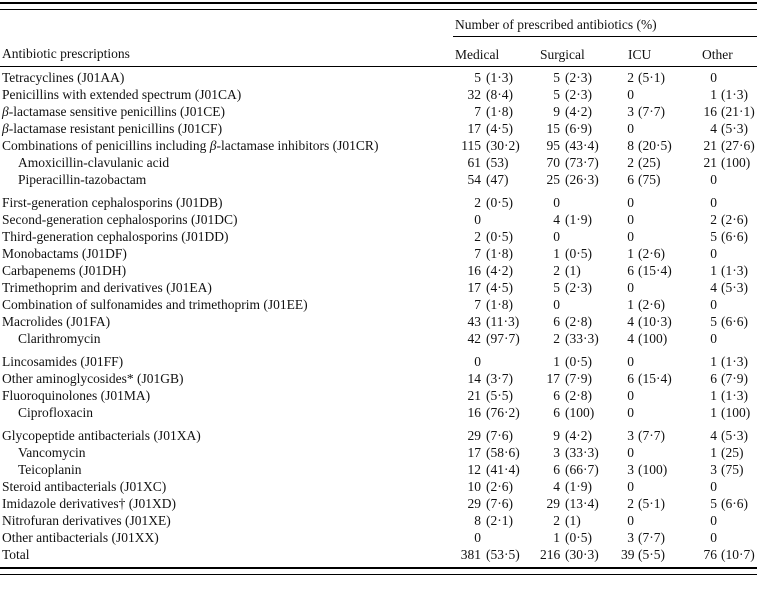  What do you see at coordinates (556, 435) in the screenshot?
I see `count-value: 9` at bounding box center [556, 435].